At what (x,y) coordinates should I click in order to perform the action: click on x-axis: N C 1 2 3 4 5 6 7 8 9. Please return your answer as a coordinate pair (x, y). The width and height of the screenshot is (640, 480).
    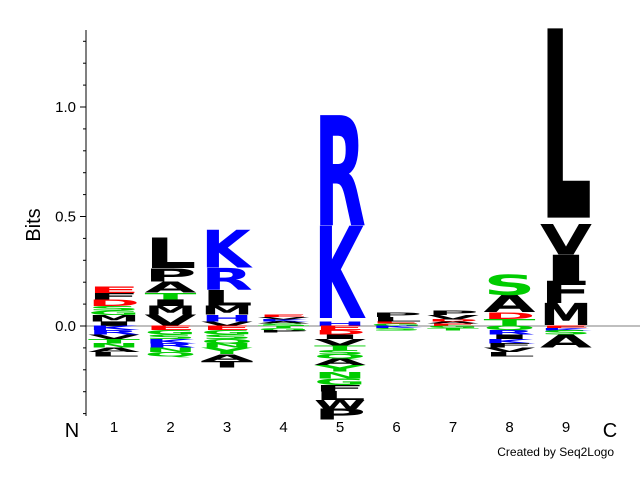
    Looking at the image, I should click on (341, 430).